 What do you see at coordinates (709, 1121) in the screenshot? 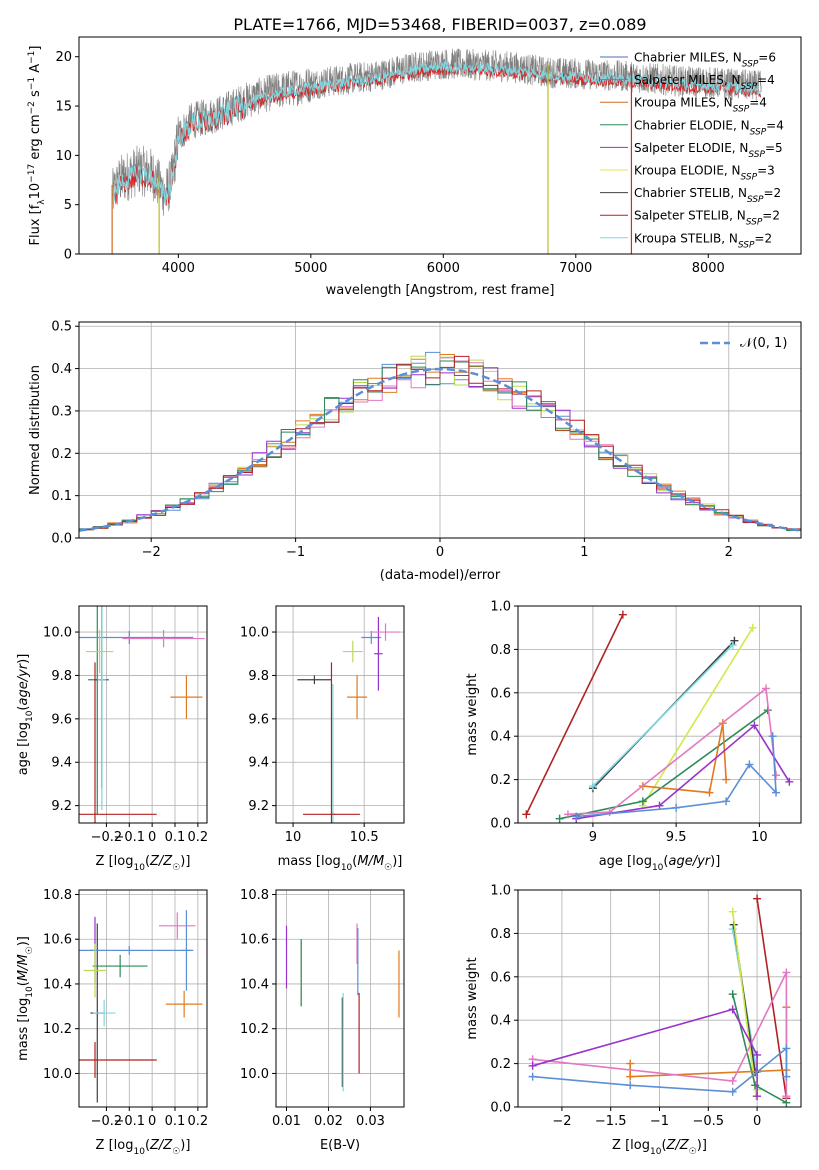
I see `x-tick-label: −0.5` at bounding box center [709, 1121].